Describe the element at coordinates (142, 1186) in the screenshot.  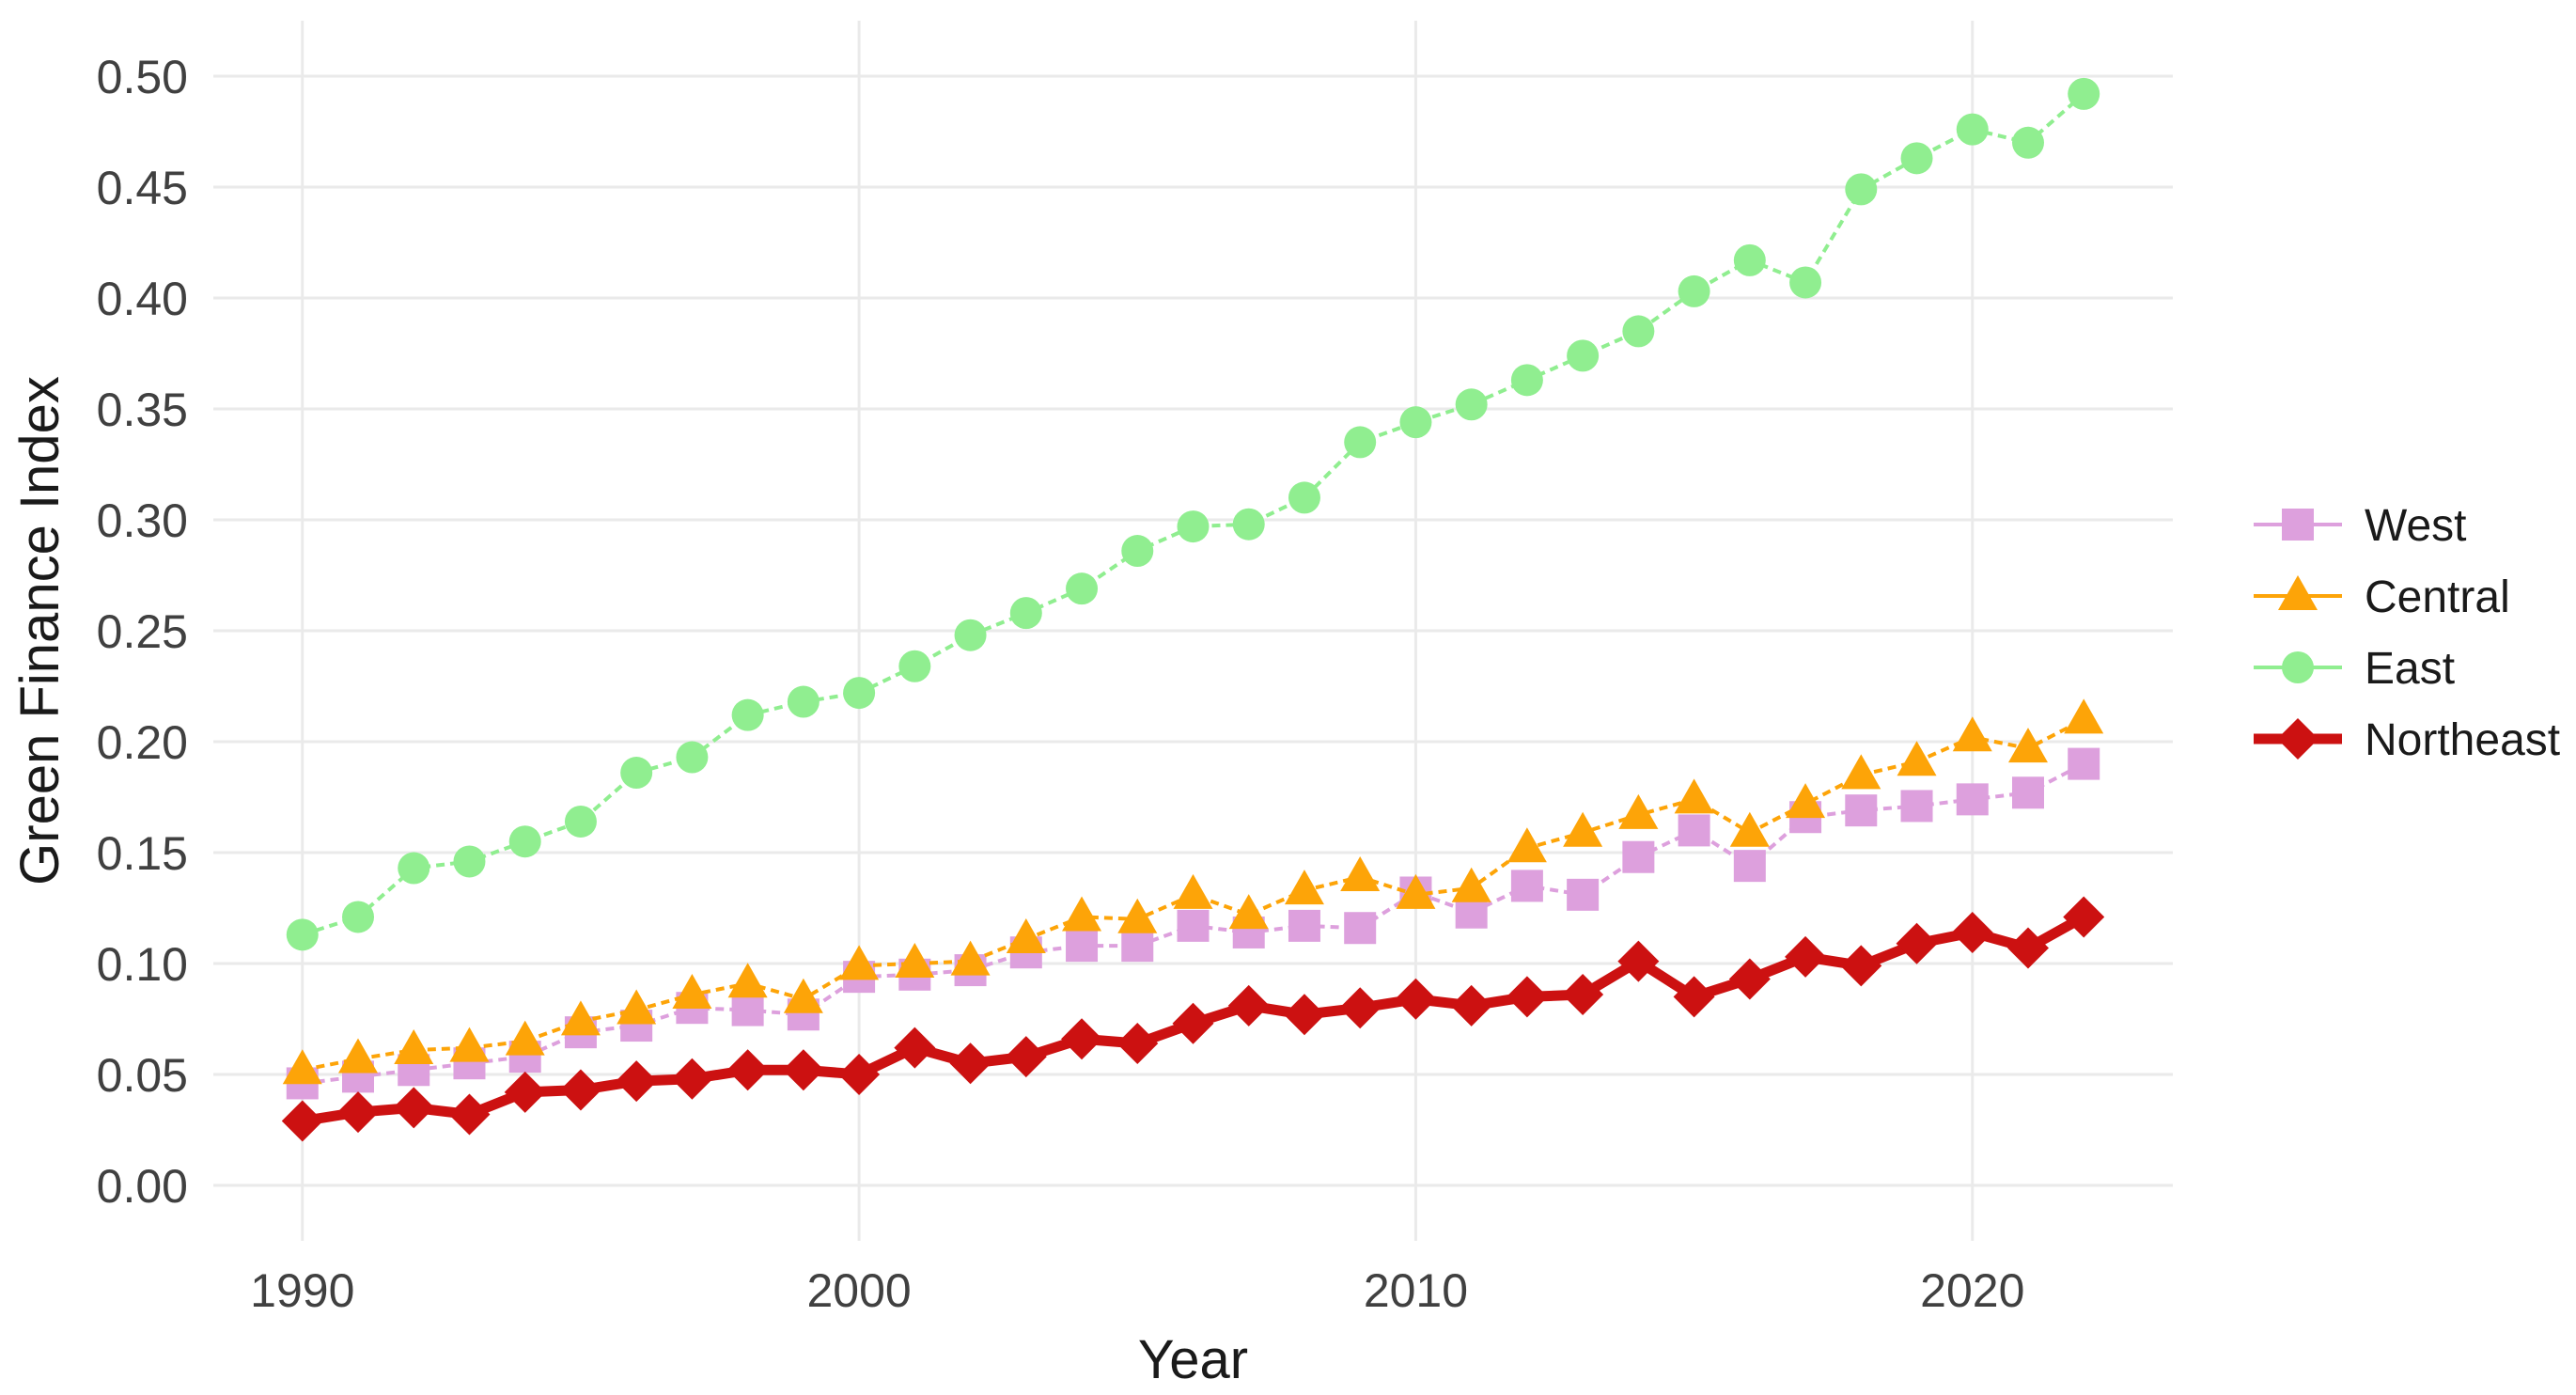
I see `y-tick-label: 0.00` at that location.